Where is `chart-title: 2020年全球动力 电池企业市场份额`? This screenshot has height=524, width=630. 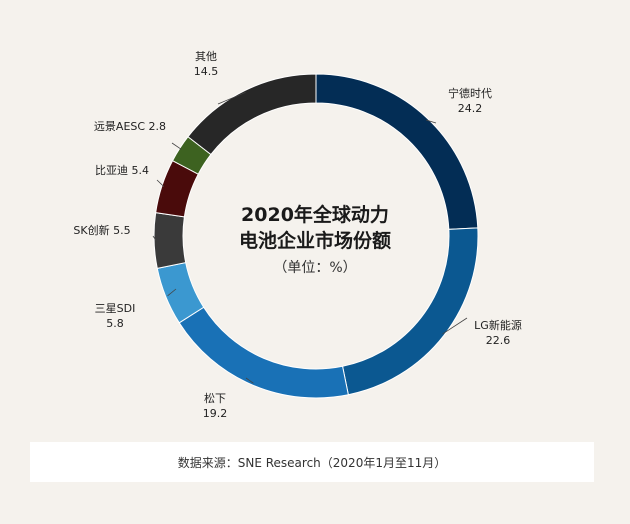
chart-title: 2020年全球动力 电池企业市场份额 is located at coordinates (315, 228).